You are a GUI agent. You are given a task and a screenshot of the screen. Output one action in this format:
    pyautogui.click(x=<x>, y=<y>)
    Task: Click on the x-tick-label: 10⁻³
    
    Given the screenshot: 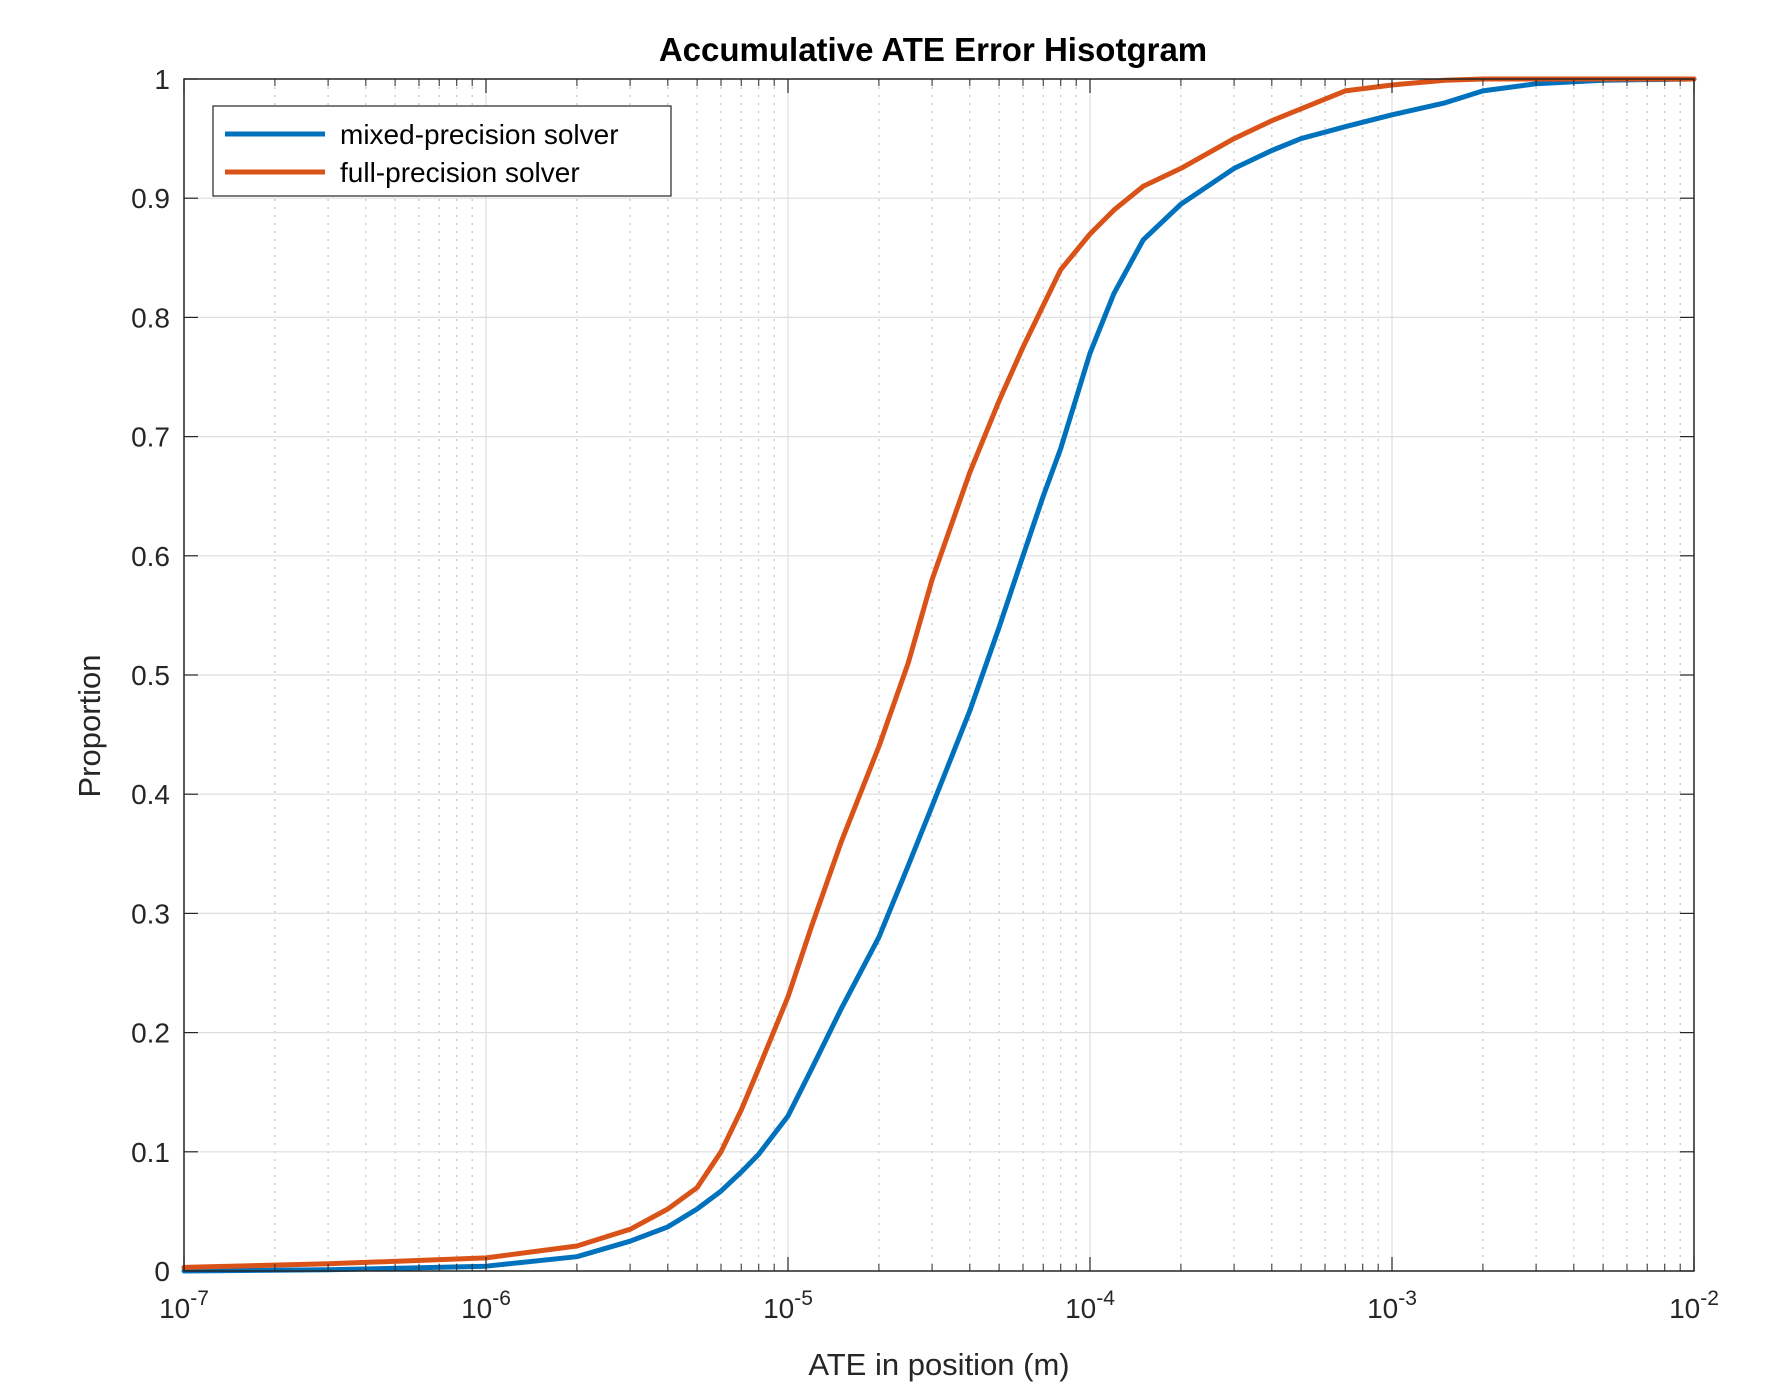 What is the action you would take?
    pyautogui.click(x=1392, y=1305)
    